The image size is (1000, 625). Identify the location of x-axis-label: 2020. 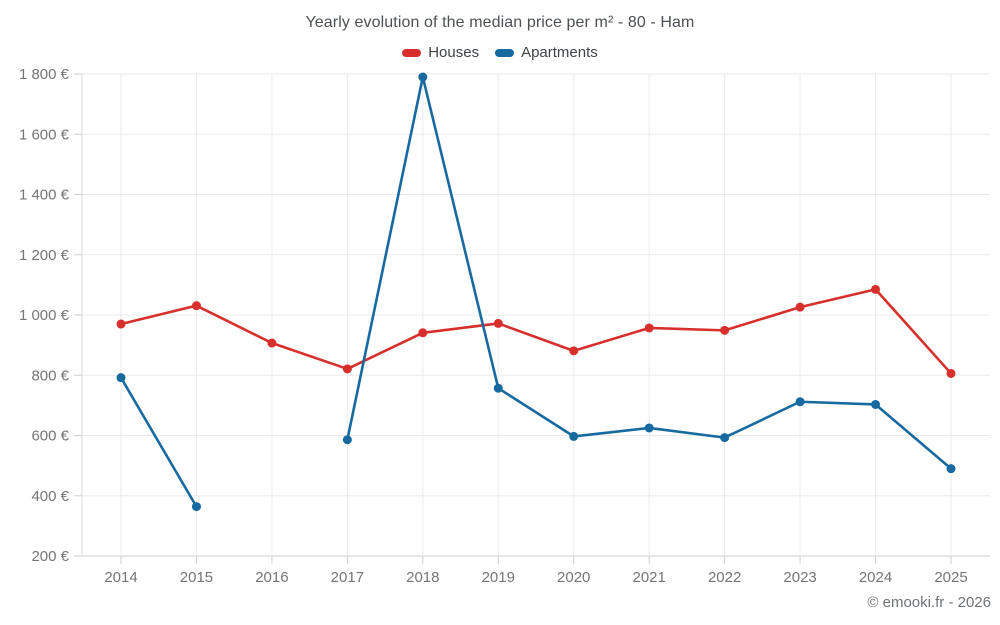
(573, 577).